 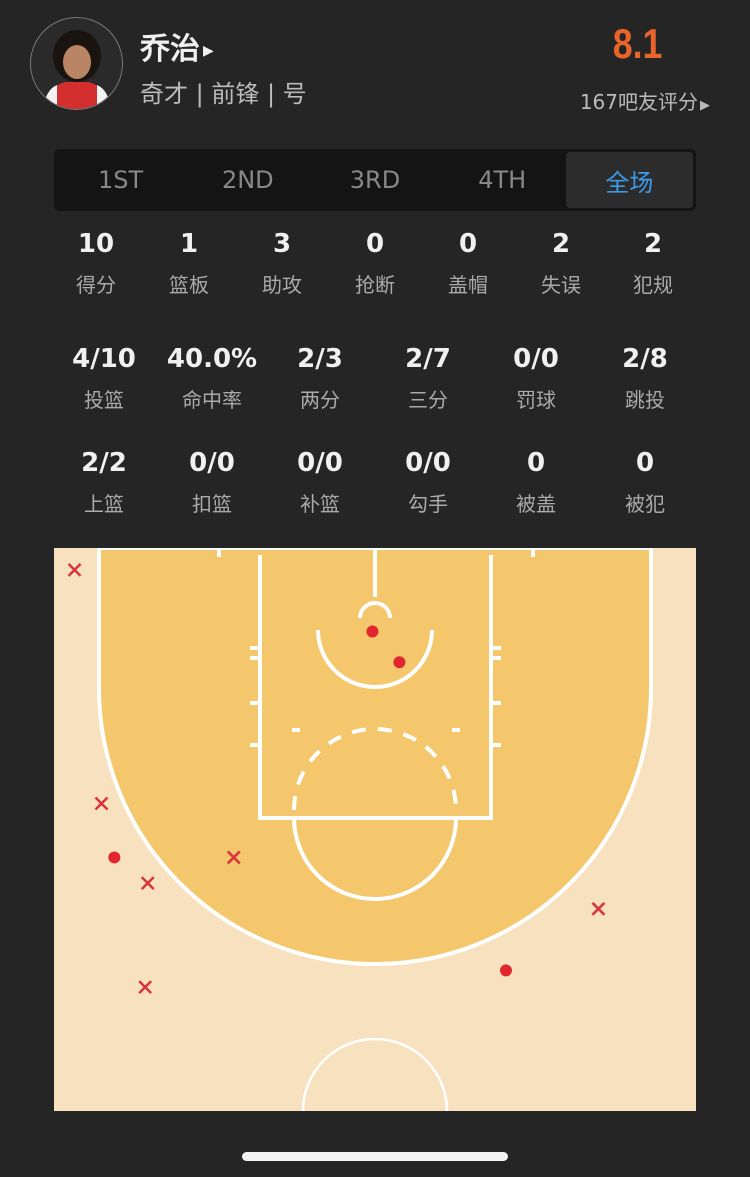 What do you see at coordinates (247, 180) in the screenshot?
I see `tab-2nd: 2ND` at bounding box center [247, 180].